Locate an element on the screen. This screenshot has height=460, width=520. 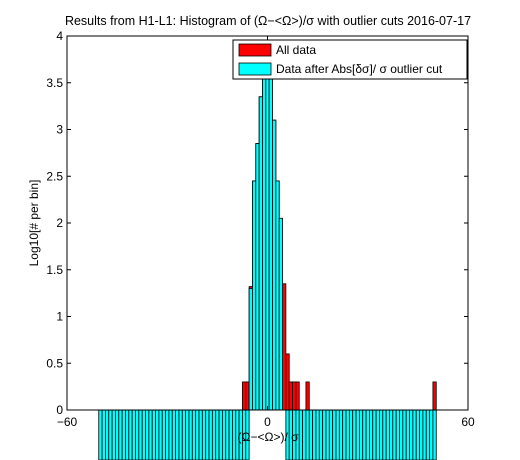
y-tick-label: 0.5 is located at coordinates (54, 363).